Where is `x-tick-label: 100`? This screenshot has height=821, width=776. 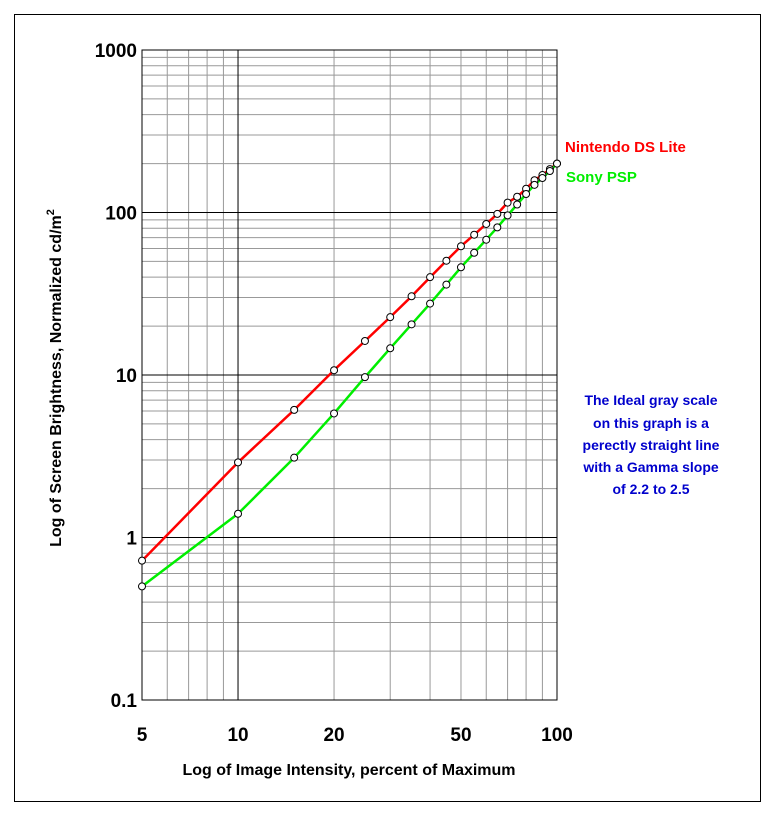 x-tick-label: 100 is located at coordinates (557, 735).